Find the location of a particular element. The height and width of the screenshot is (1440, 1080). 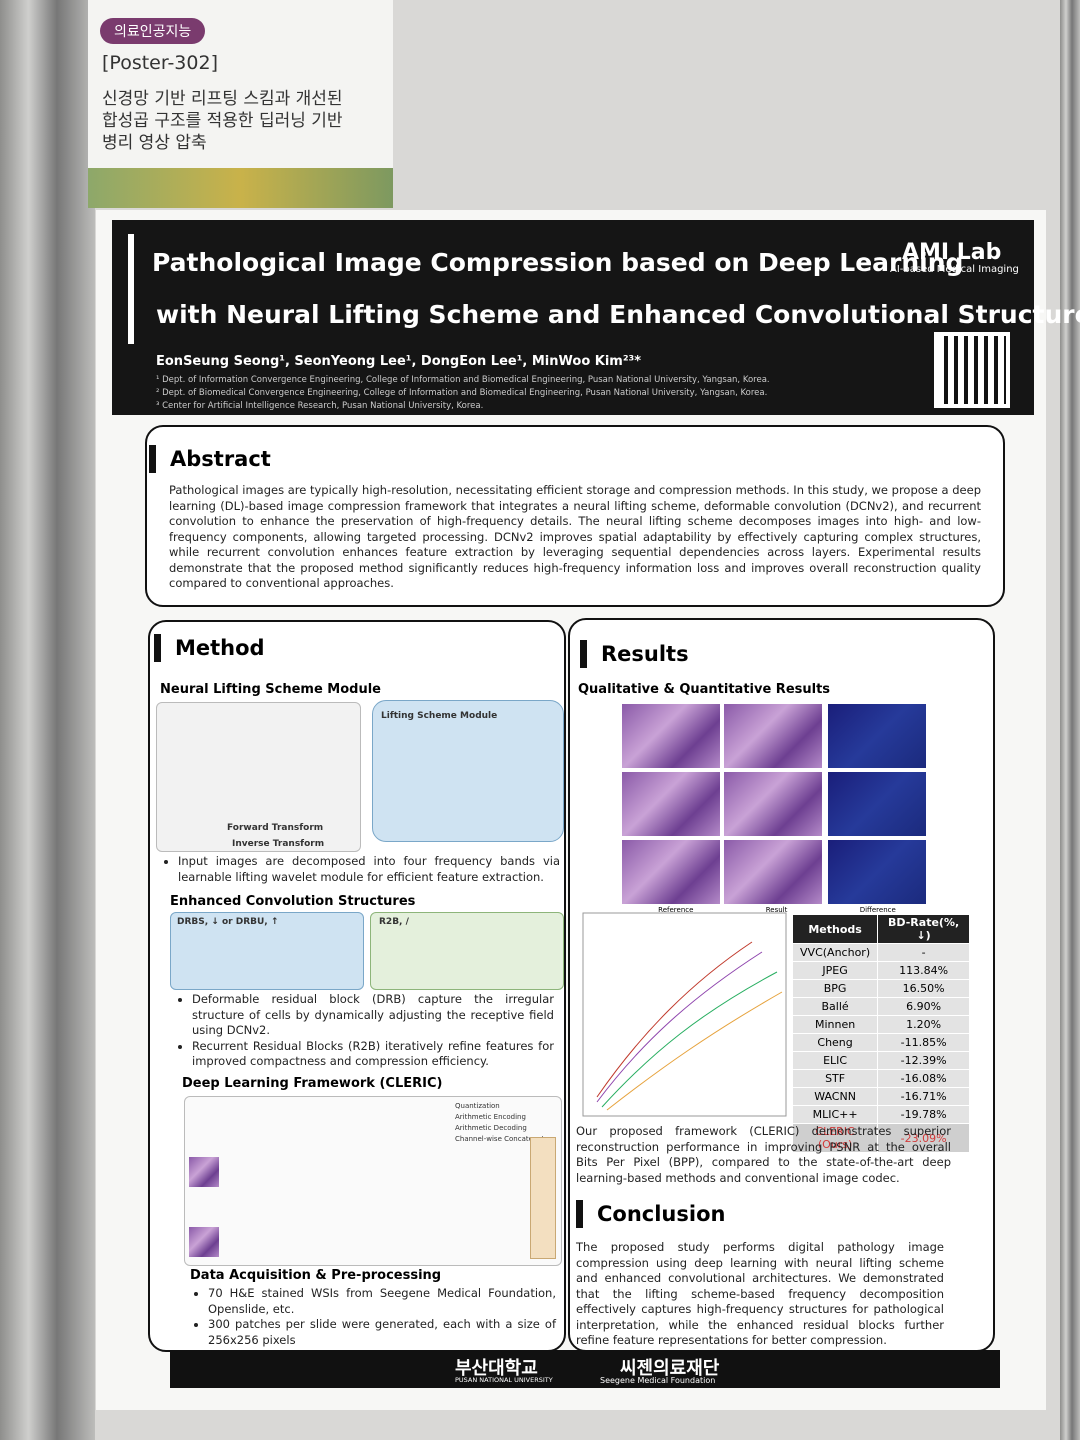

image-label: Difference is located at coordinates (877, 910).